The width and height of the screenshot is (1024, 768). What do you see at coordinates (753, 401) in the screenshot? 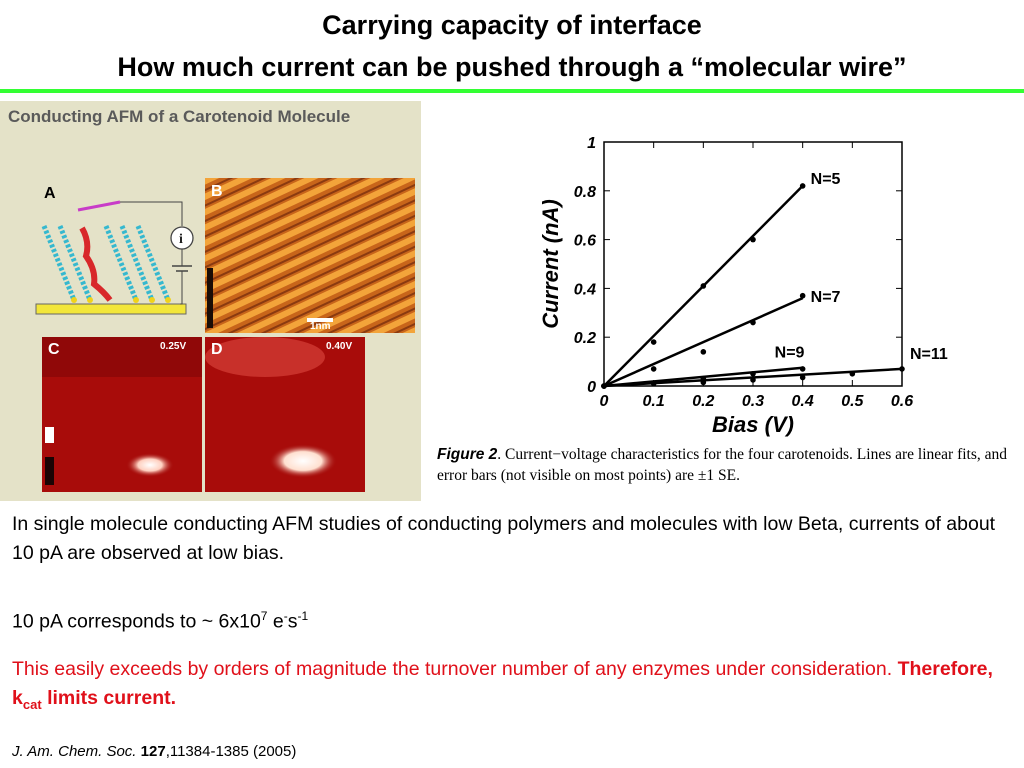
I see `x-tick-label: 0.3` at bounding box center [753, 401].